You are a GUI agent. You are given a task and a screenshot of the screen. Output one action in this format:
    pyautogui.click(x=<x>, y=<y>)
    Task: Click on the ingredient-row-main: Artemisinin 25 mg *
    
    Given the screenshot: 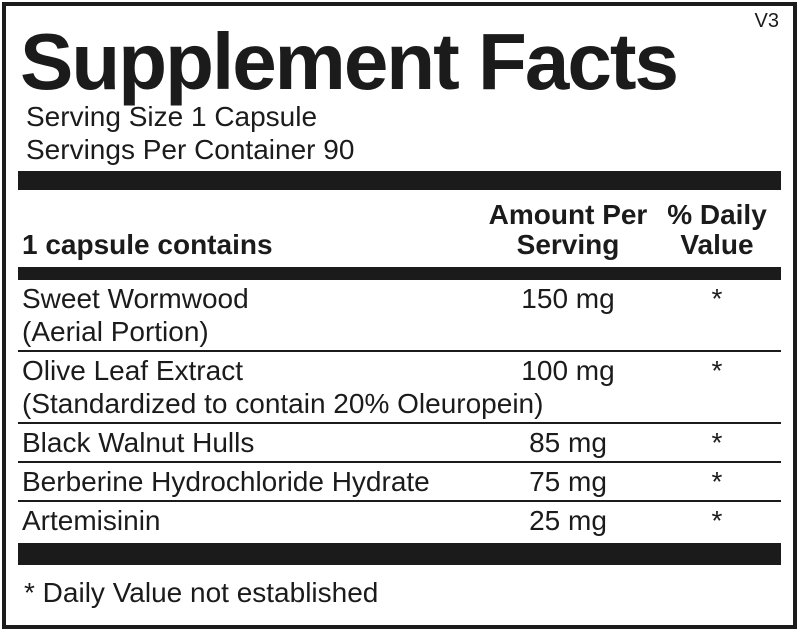 What is the action you would take?
    pyautogui.click(x=399, y=520)
    